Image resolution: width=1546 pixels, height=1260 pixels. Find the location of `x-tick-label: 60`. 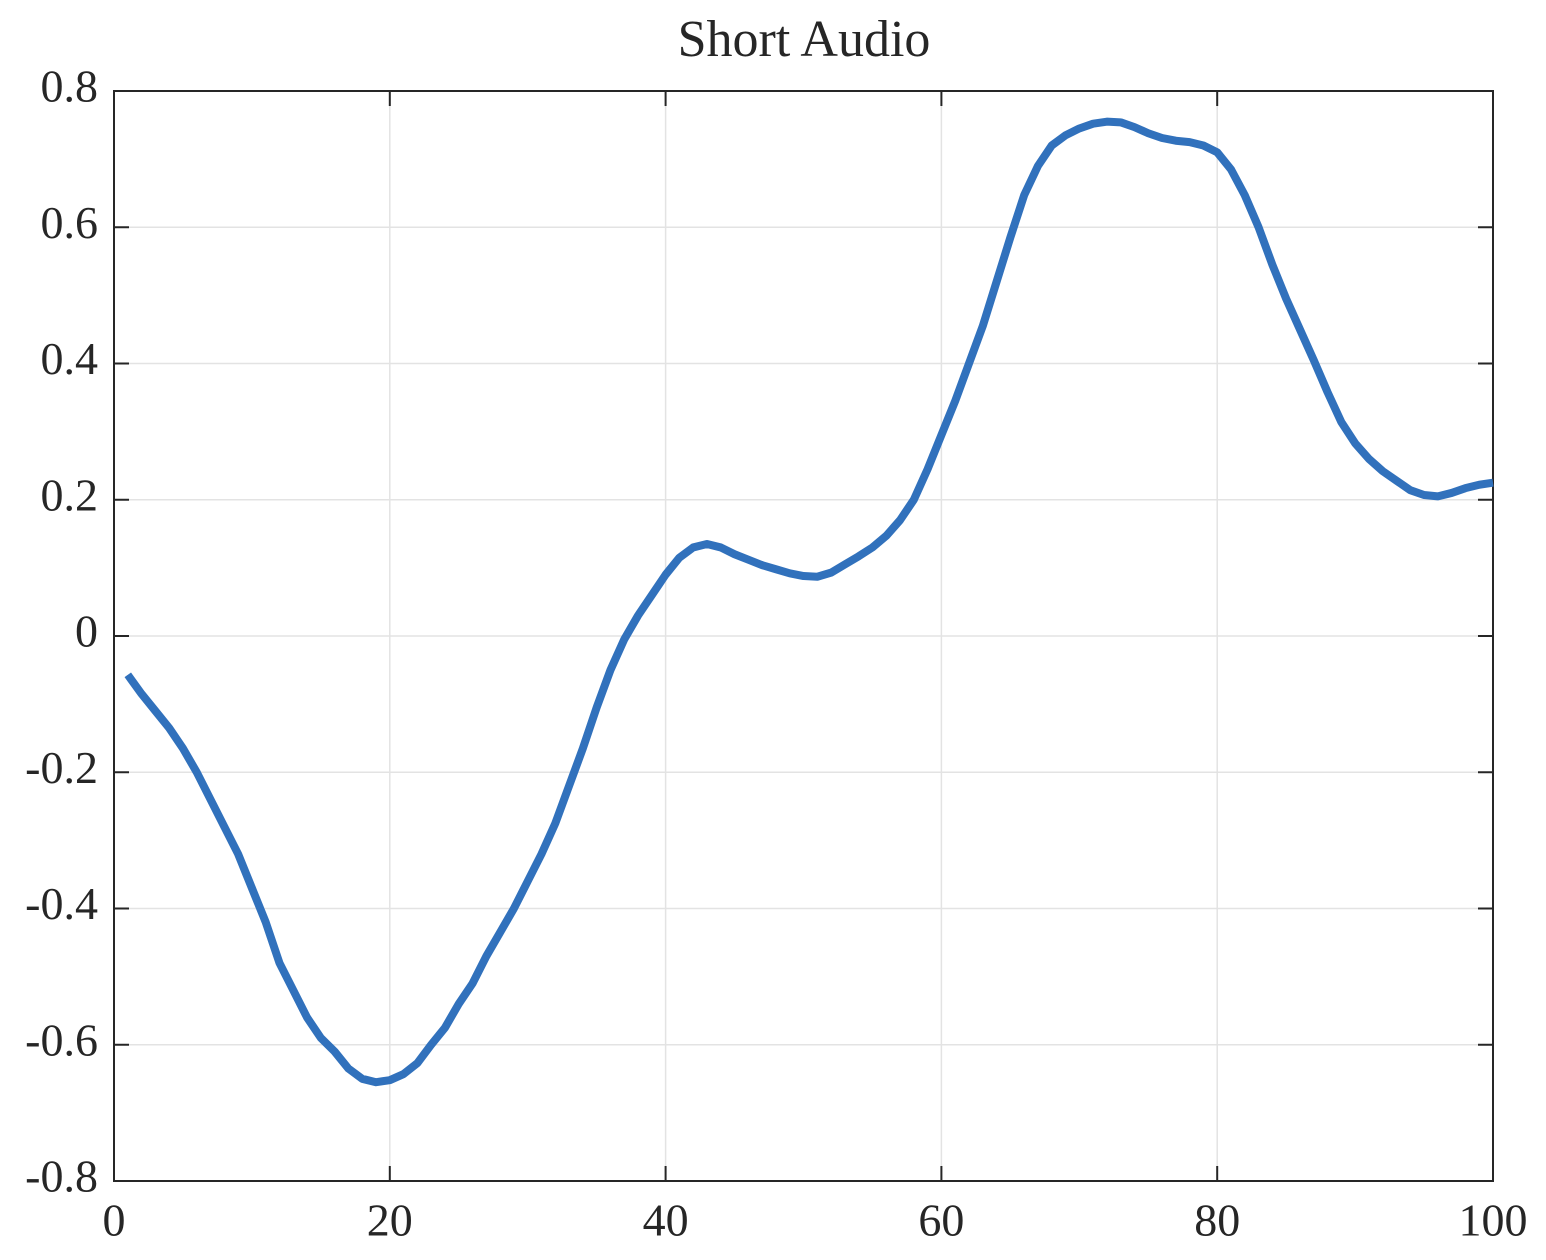

x-tick-label: 60 is located at coordinates (941, 1220).